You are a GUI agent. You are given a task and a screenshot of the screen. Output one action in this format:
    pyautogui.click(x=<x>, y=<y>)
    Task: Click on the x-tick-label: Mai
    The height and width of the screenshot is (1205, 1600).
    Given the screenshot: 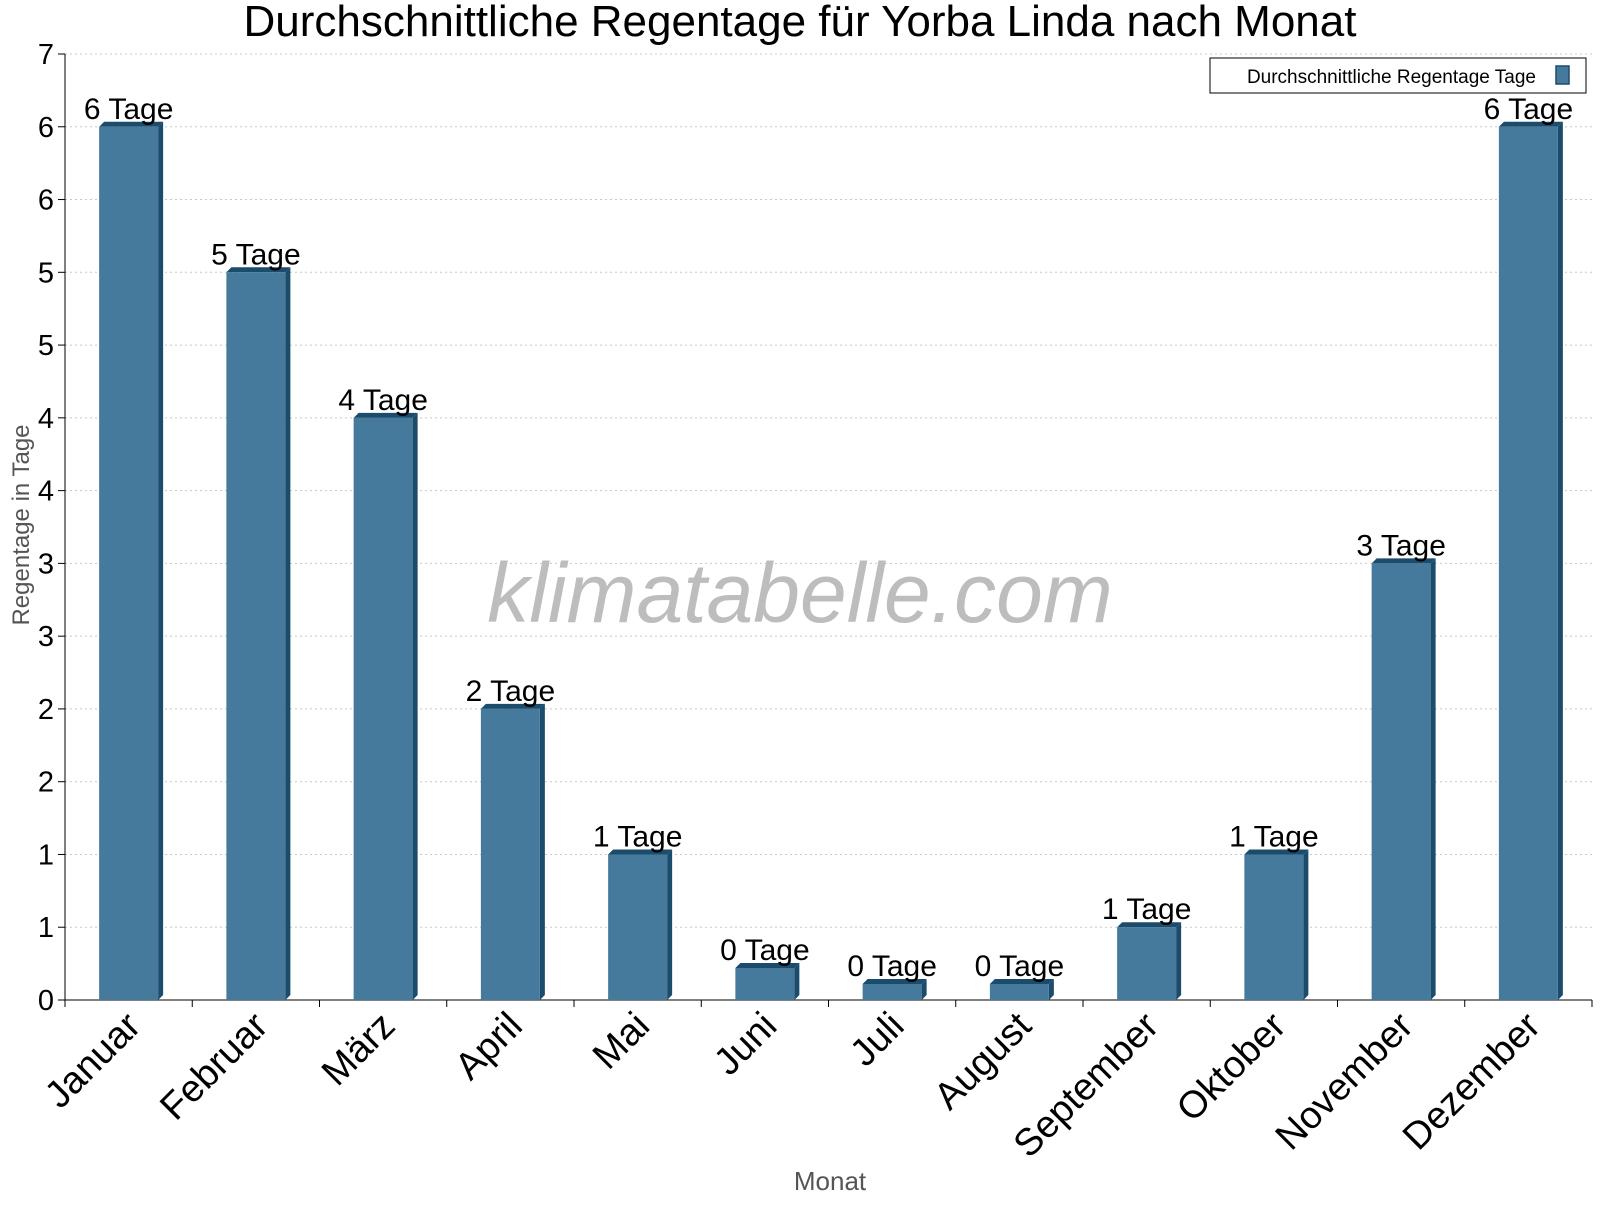 What is the action you would take?
    pyautogui.click(x=621, y=1041)
    